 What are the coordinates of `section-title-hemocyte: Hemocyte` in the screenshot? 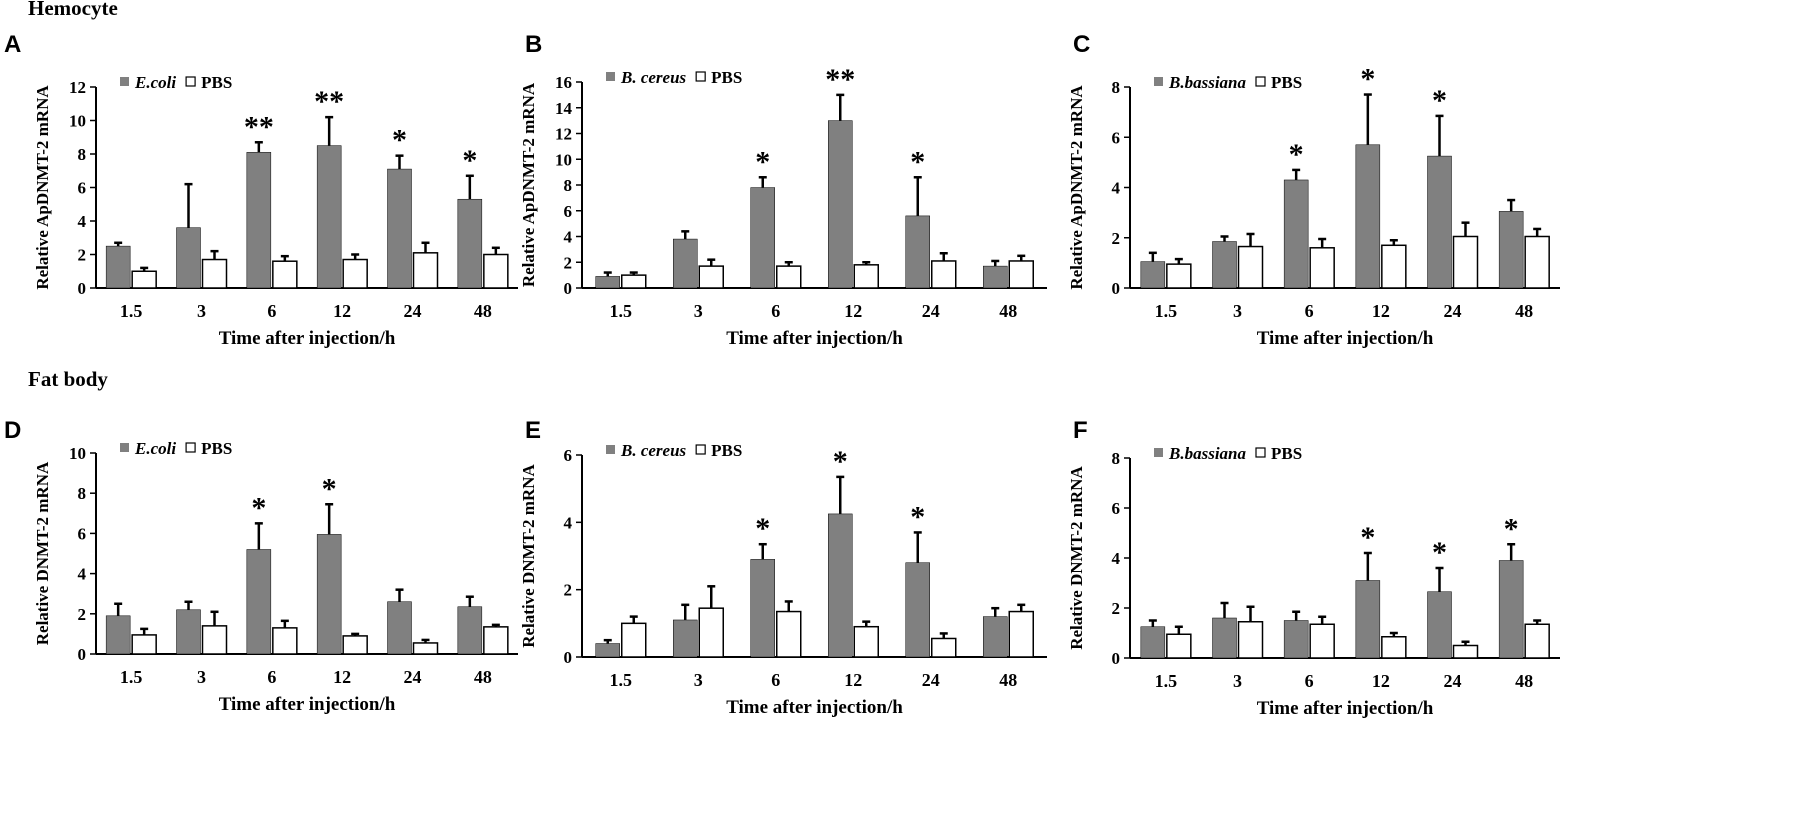 It's located at (73, 10).